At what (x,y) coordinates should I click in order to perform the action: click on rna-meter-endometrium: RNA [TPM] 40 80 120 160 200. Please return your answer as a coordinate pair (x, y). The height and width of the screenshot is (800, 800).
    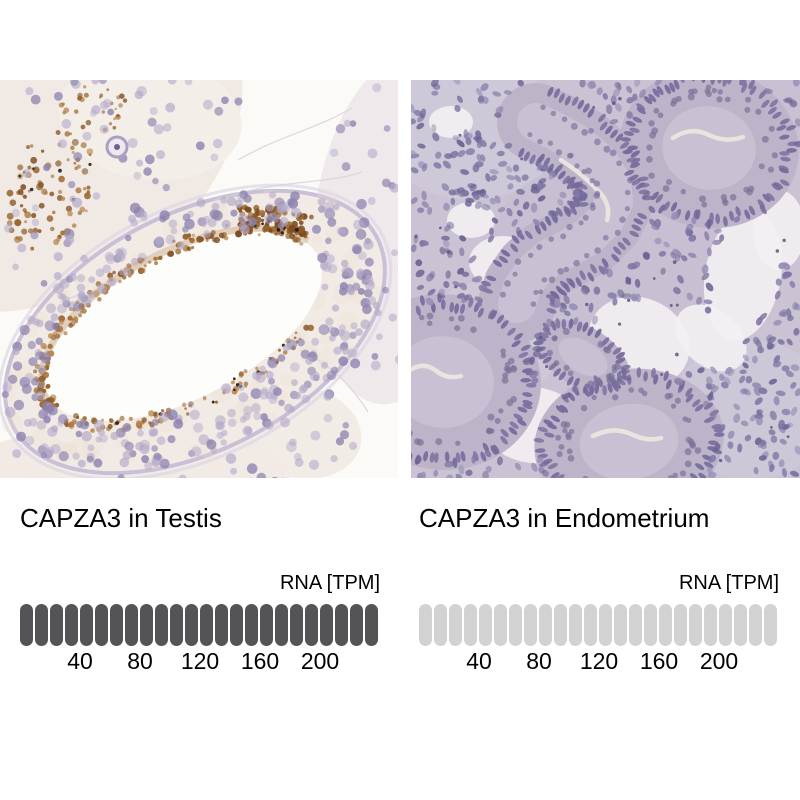
    Looking at the image, I should click on (599, 667).